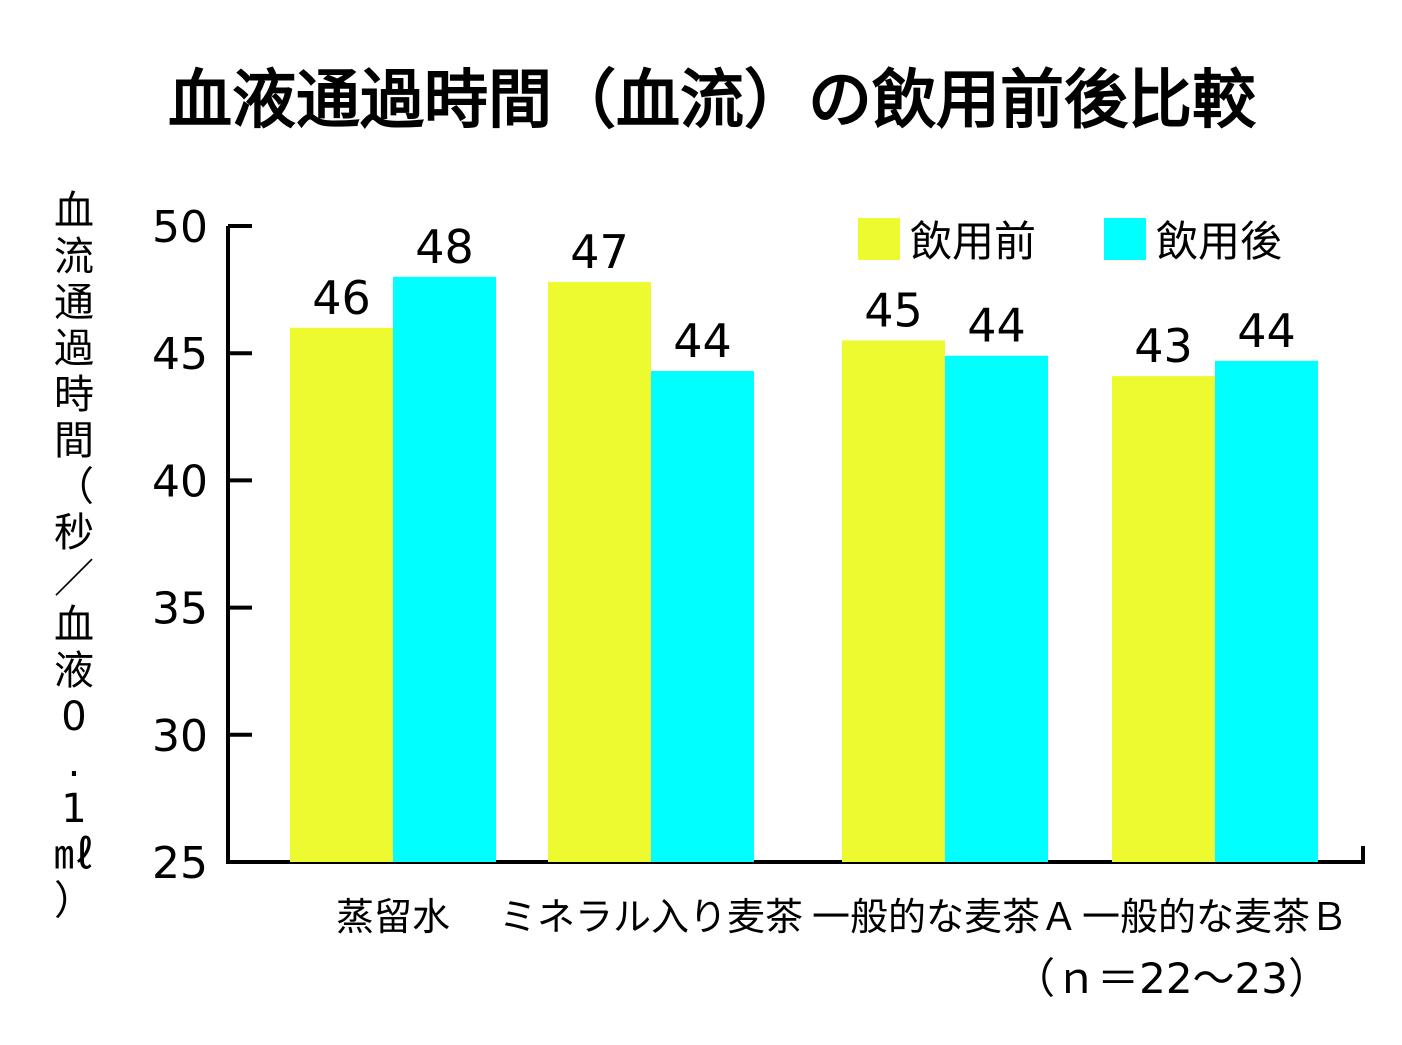  Describe the element at coordinates (180, 736) in the screenshot. I see `y-tick-label: 30` at that location.